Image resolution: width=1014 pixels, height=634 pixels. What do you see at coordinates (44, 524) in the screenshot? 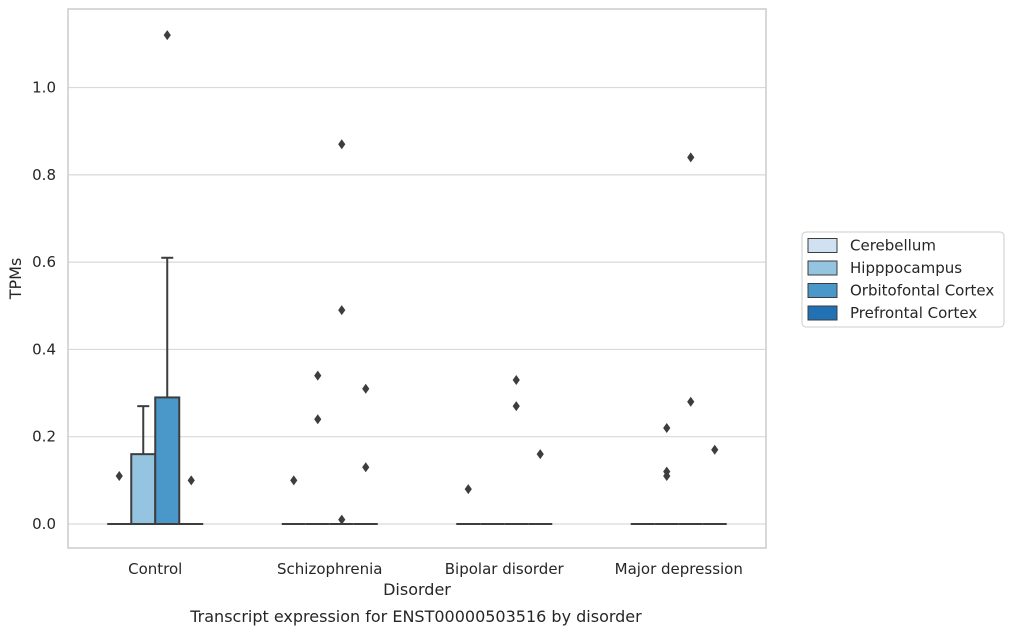
I see `y-tick-label: 0.0` at bounding box center [44, 524].